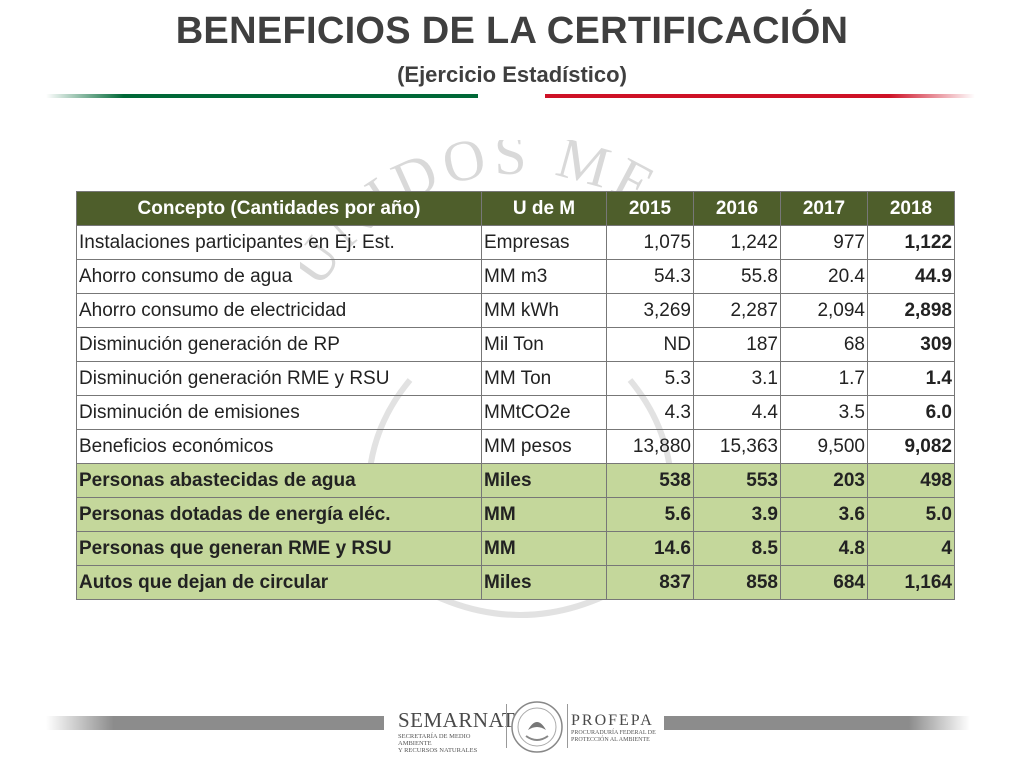  Describe the element at coordinates (438, 750) in the screenshot. I see `semarnat-line2: Y RECURSOS NATURALES` at that location.